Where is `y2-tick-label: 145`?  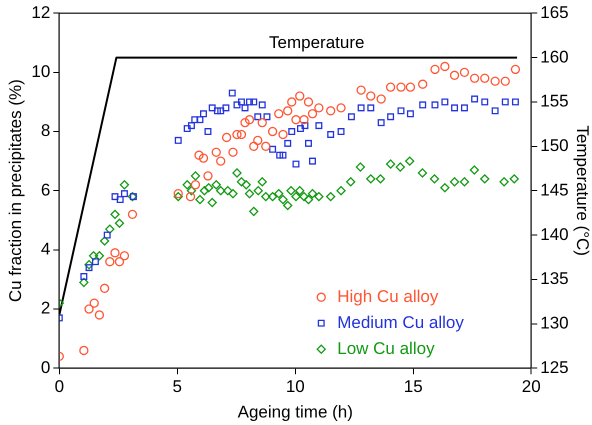 y2-tick-label: 145 is located at coordinates (554, 190).